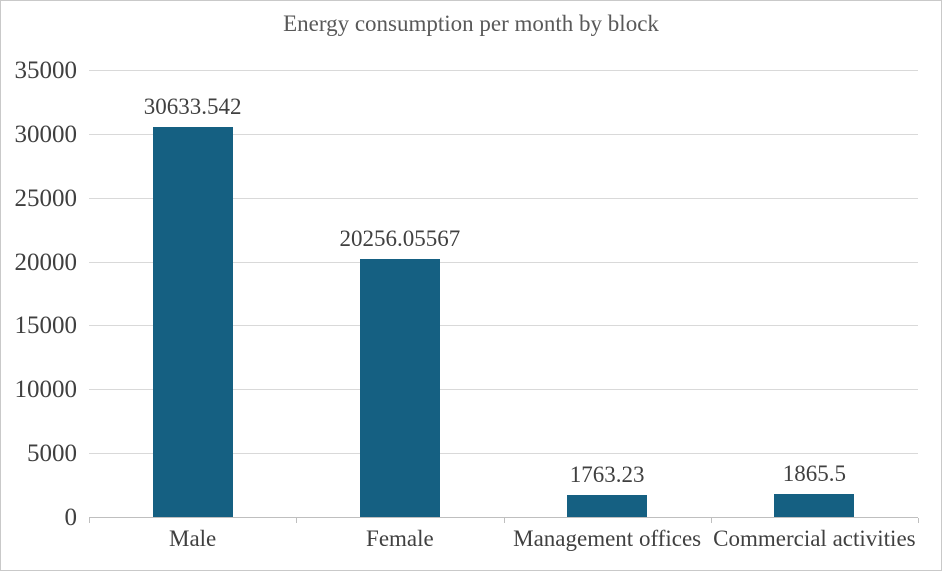 This screenshot has height=571, width=942. I want to click on bar-female, so click(399, 388).